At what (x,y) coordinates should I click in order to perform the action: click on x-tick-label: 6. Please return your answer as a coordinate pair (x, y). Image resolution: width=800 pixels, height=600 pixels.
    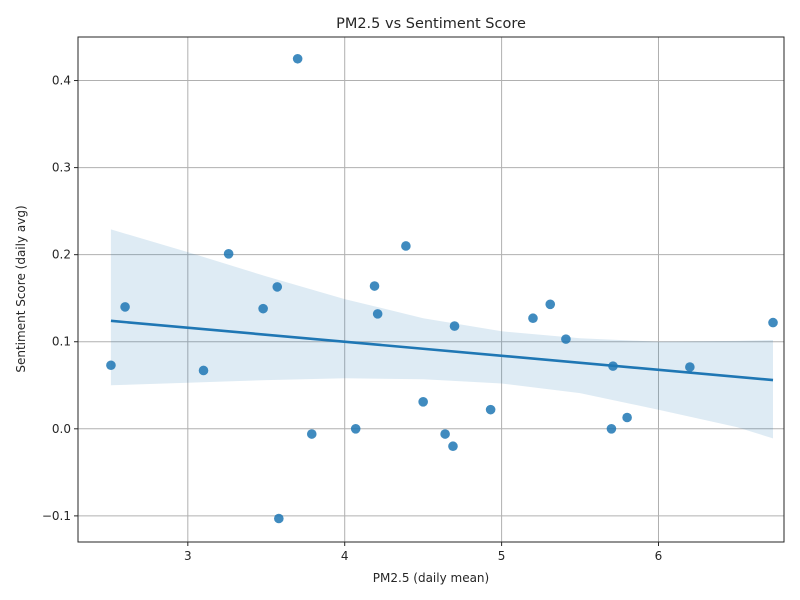
    Looking at the image, I should click on (659, 556).